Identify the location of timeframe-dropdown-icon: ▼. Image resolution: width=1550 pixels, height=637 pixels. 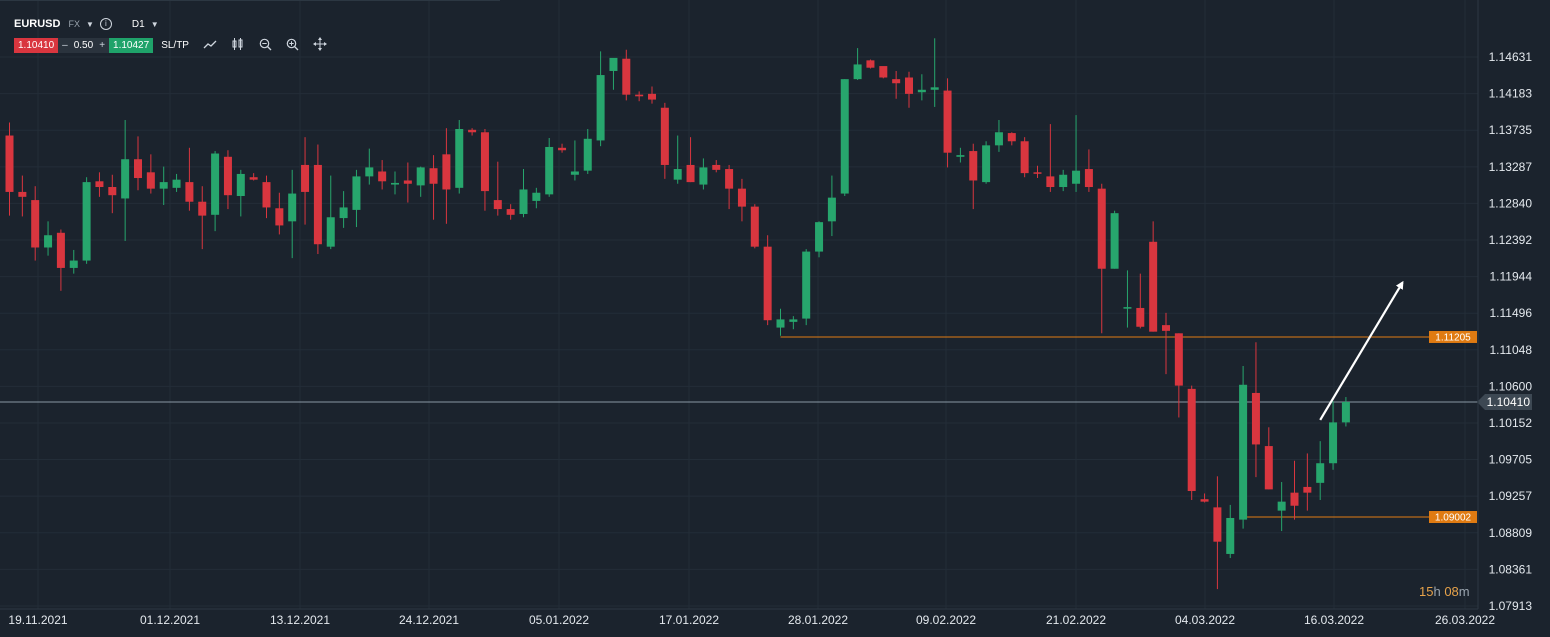
(154, 24).